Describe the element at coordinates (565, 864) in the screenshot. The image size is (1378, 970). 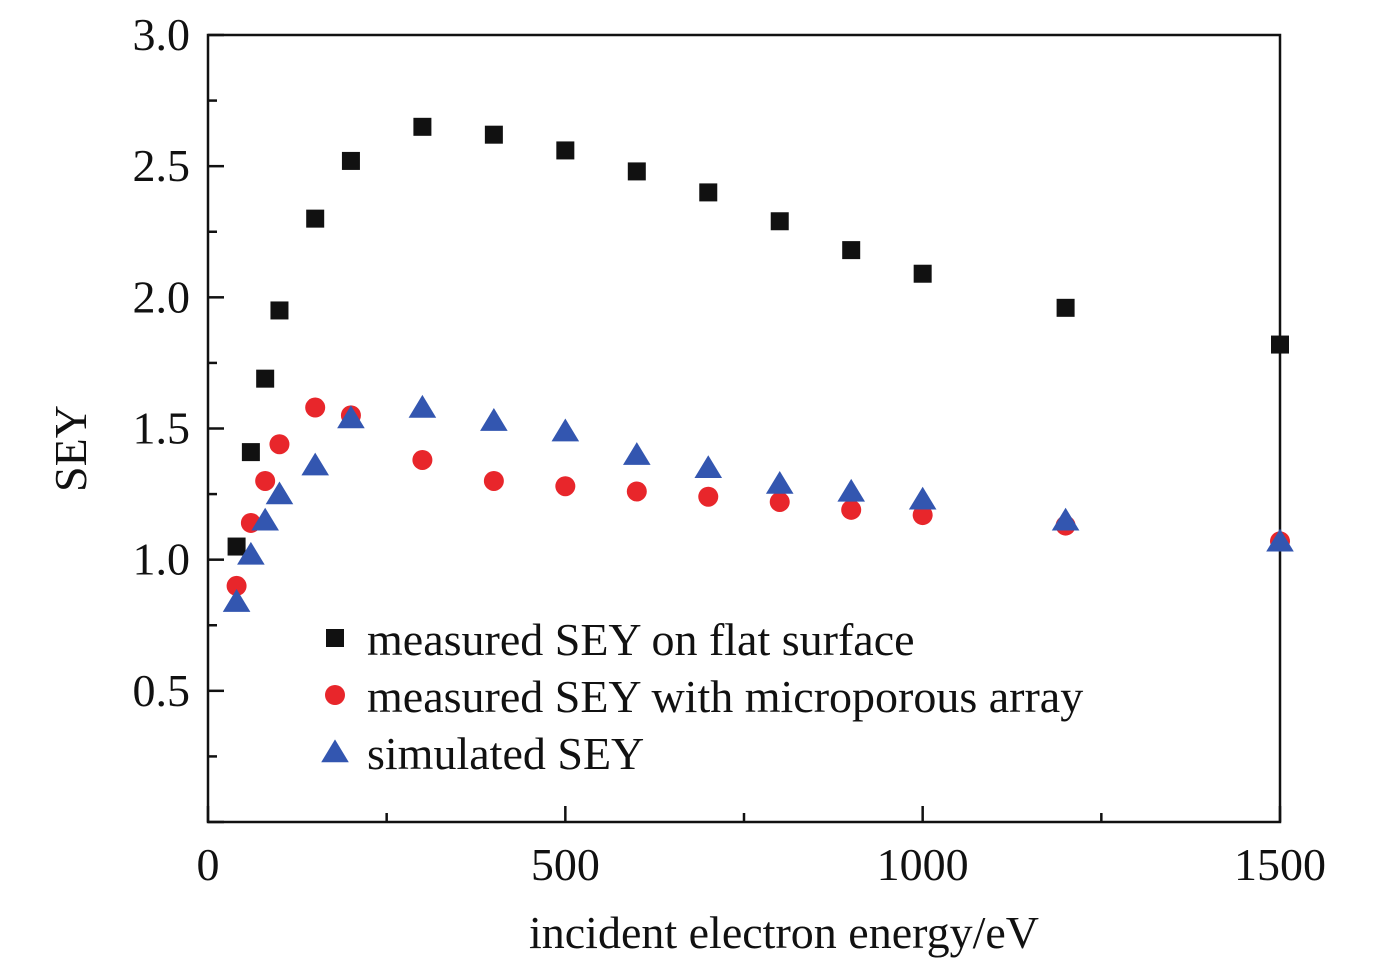
I see `x-tick-label: 500` at that location.